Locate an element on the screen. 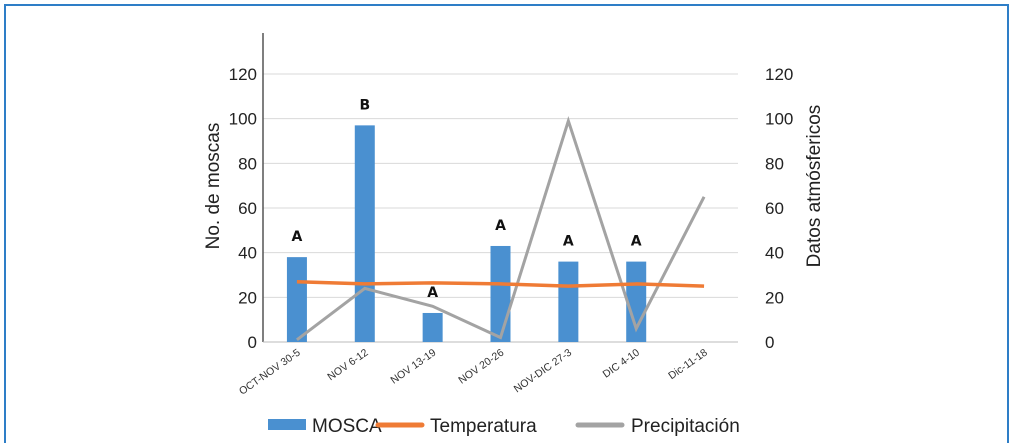  x-tick-label: NOV 13-19 is located at coordinates (413, 367).